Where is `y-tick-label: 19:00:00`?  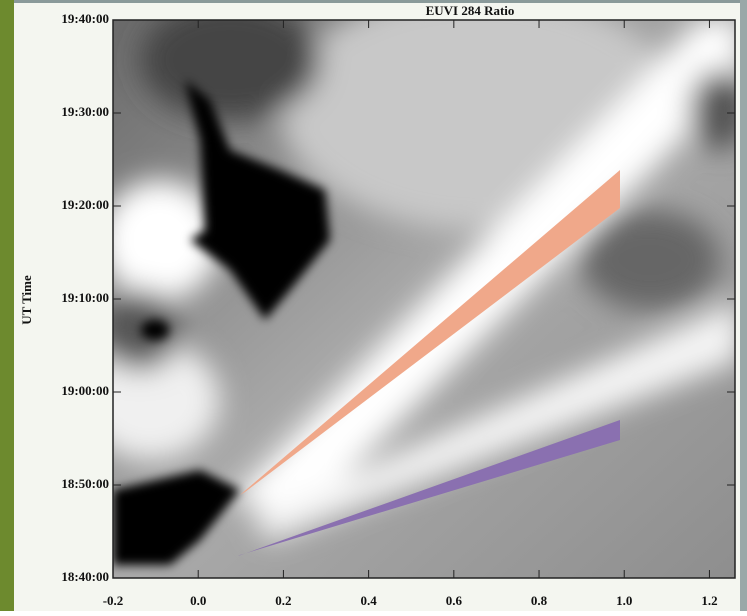
y-tick-label: 19:00:00 is located at coordinates (85, 390).